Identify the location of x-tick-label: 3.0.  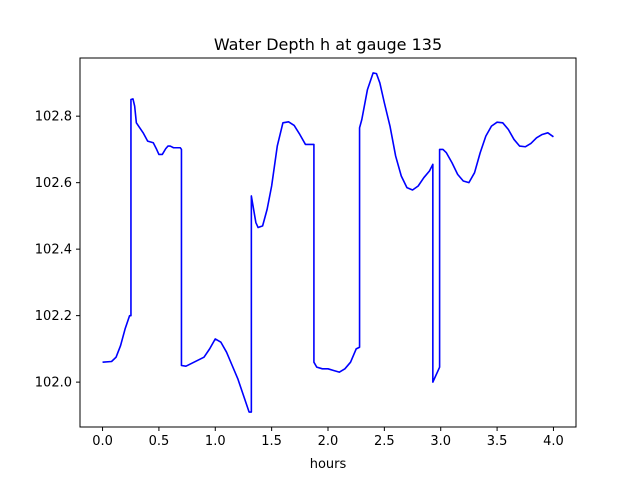
(440, 441).